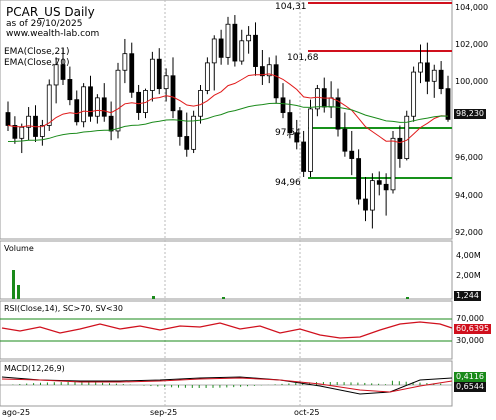 Image resolution: width=496 pixels, height=420 pixels. What do you see at coordinates (37, 52) in the screenshot?
I see `ema21-legend: EMA(Close,21)` at bounding box center [37, 52].